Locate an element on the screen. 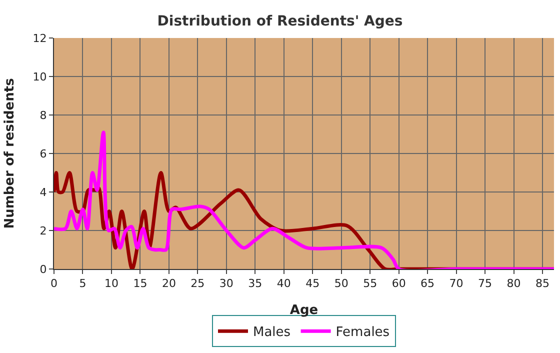  x-tick-label: 60 is located at coordinates (399, 283).